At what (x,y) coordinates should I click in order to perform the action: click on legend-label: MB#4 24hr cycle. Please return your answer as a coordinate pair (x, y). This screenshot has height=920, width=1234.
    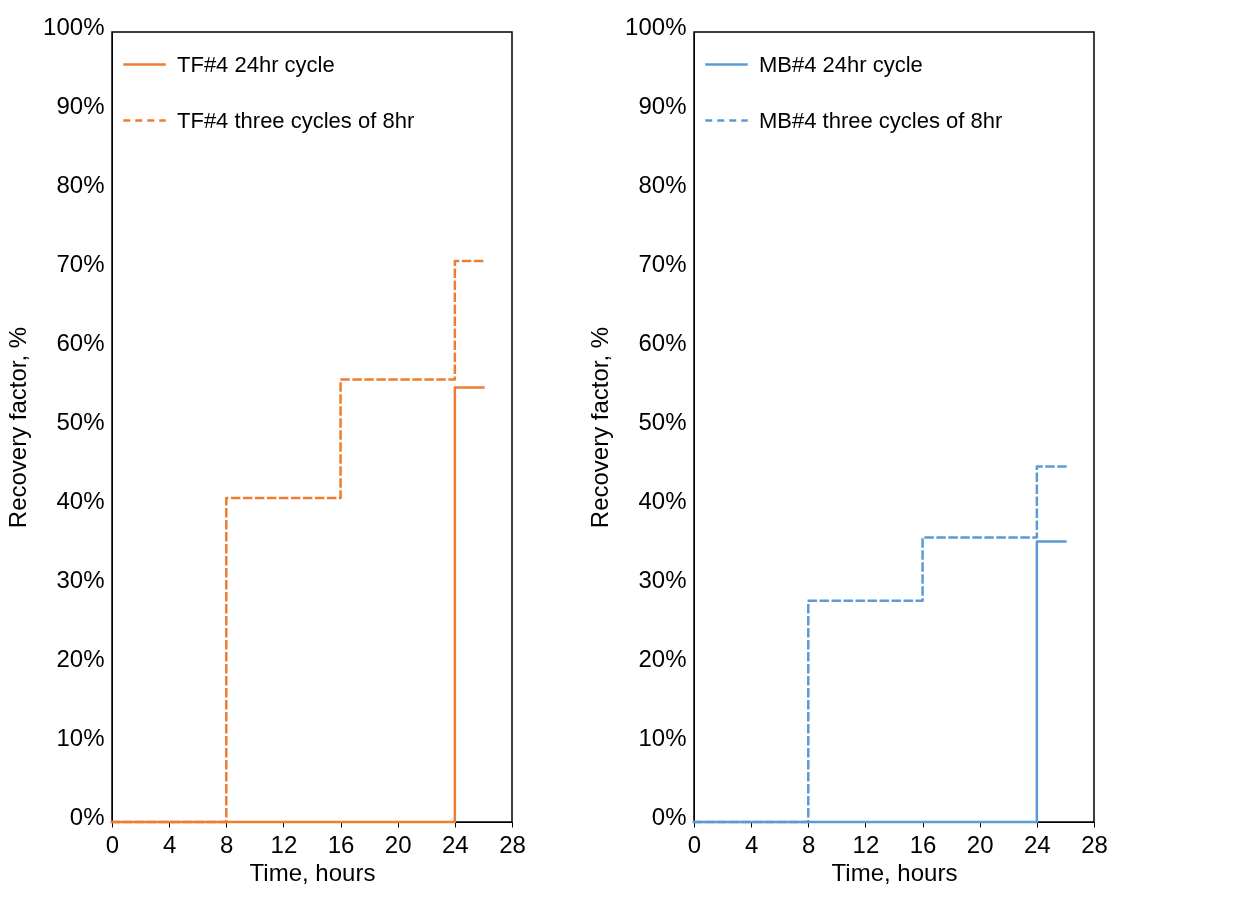
    Looking at the image, I should click on (841, 64).